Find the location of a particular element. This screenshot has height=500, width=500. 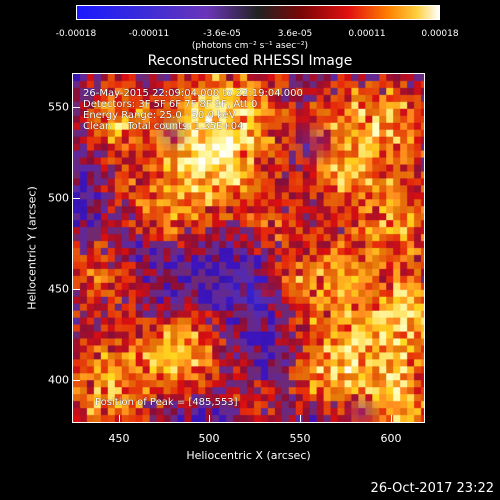

clean-annotation: Clean Total counts: 1.35E+04 is located at coordinates (163, 126).